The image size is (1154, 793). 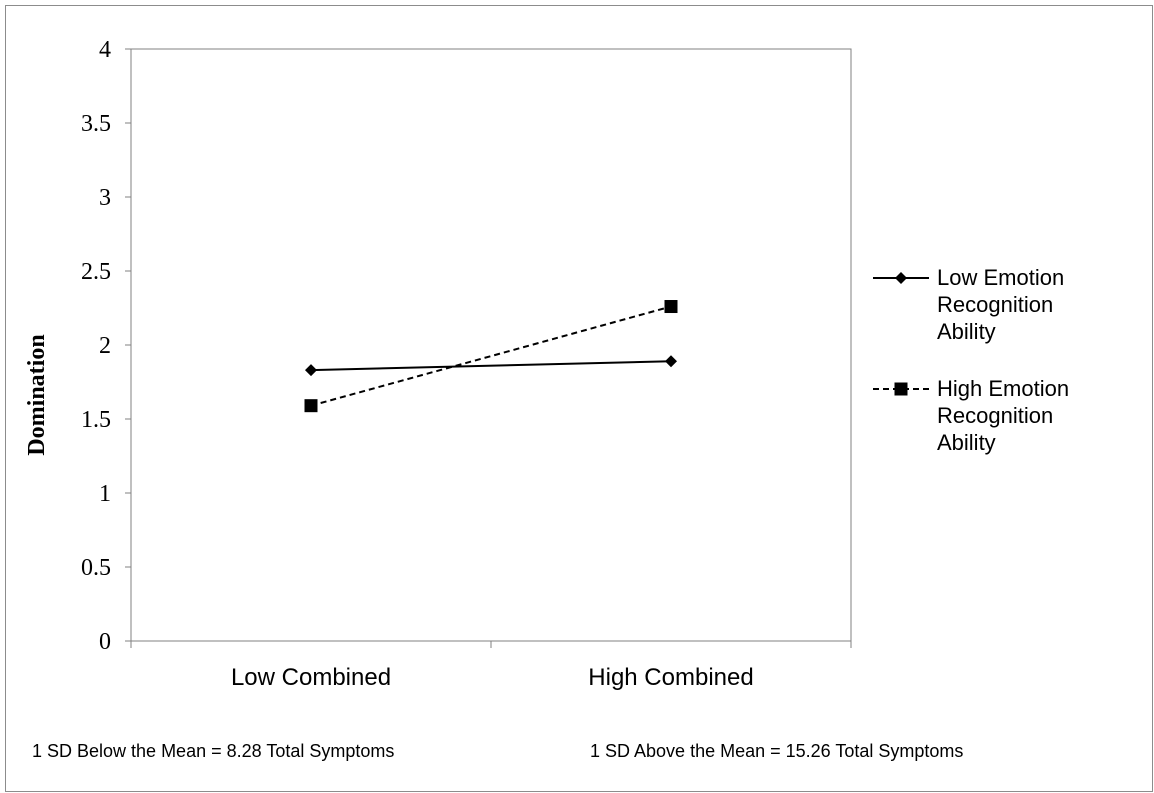 What do you see at coordinates (1003, 388) in the screenshot?
I see `legend-label: High Emotion` at bounding box center [1003, 388].